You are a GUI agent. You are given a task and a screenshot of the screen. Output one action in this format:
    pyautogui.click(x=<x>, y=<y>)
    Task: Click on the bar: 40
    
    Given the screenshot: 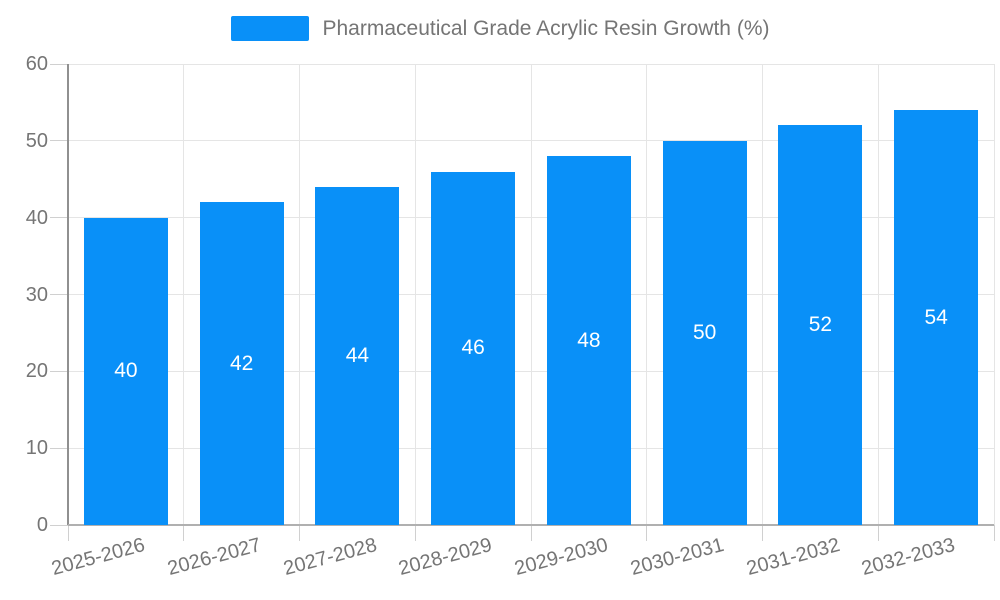 What is the action you would take?
    pyautogui.click(x=125, y=371)
    